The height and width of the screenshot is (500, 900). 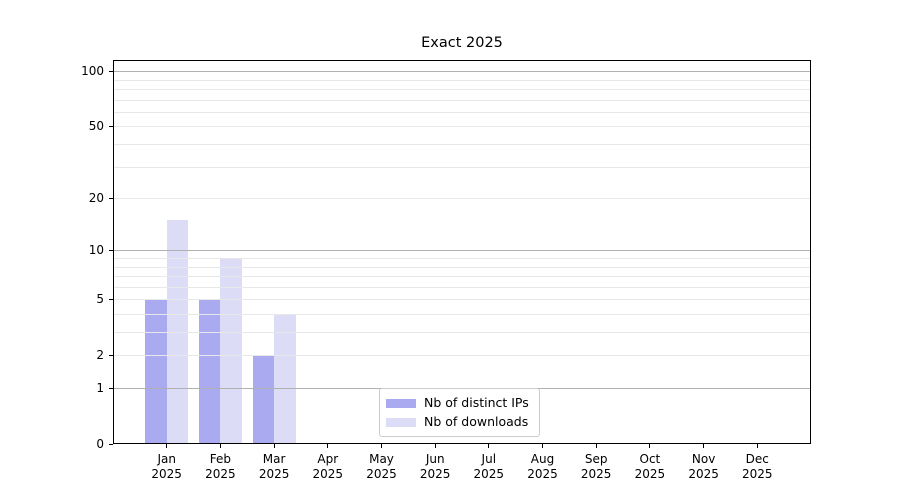 I want to click on x-tickmark-nov-2025, so click(x=704, y=446).